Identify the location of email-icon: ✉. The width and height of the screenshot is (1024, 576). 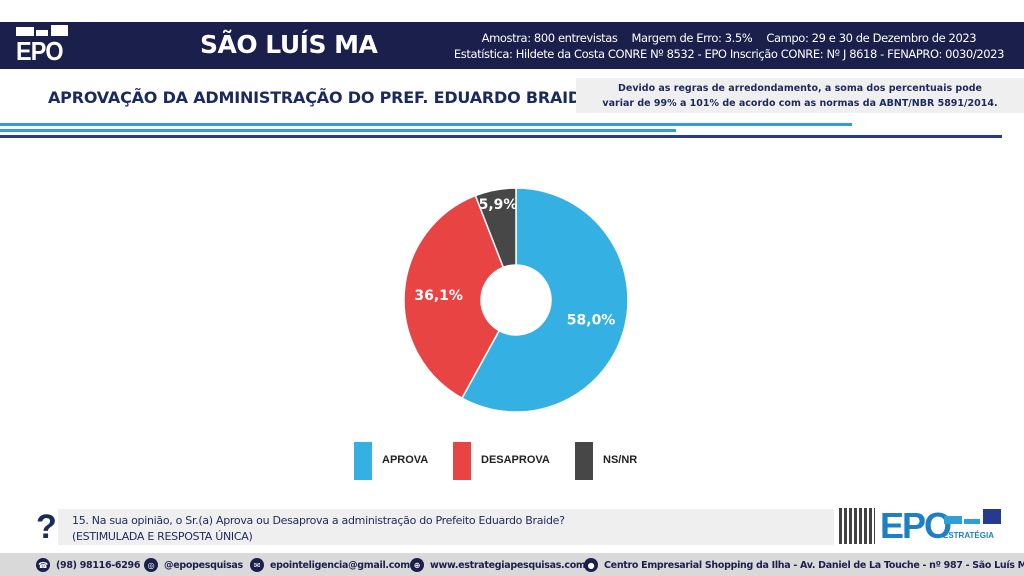
(257, 565).